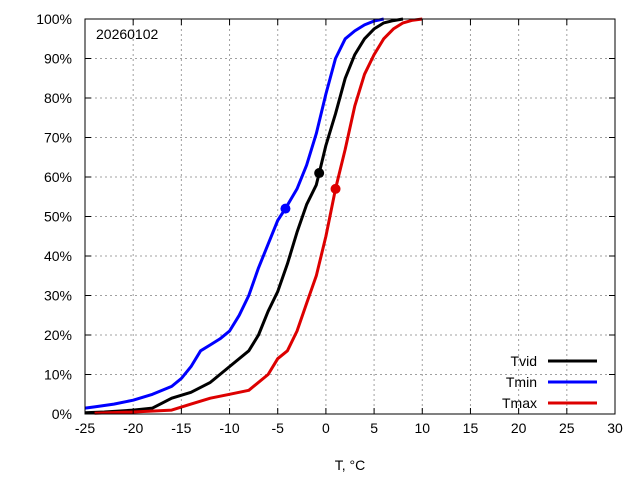  I want to click on y-tick-label: 70%, so click(58, 138).